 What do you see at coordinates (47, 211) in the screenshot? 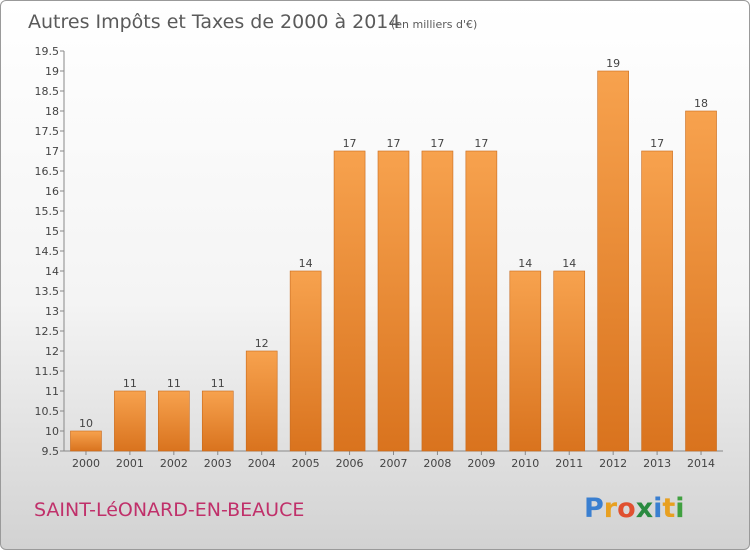
I see `y-tick-label: 15.5` at bounding box center [47, 211].